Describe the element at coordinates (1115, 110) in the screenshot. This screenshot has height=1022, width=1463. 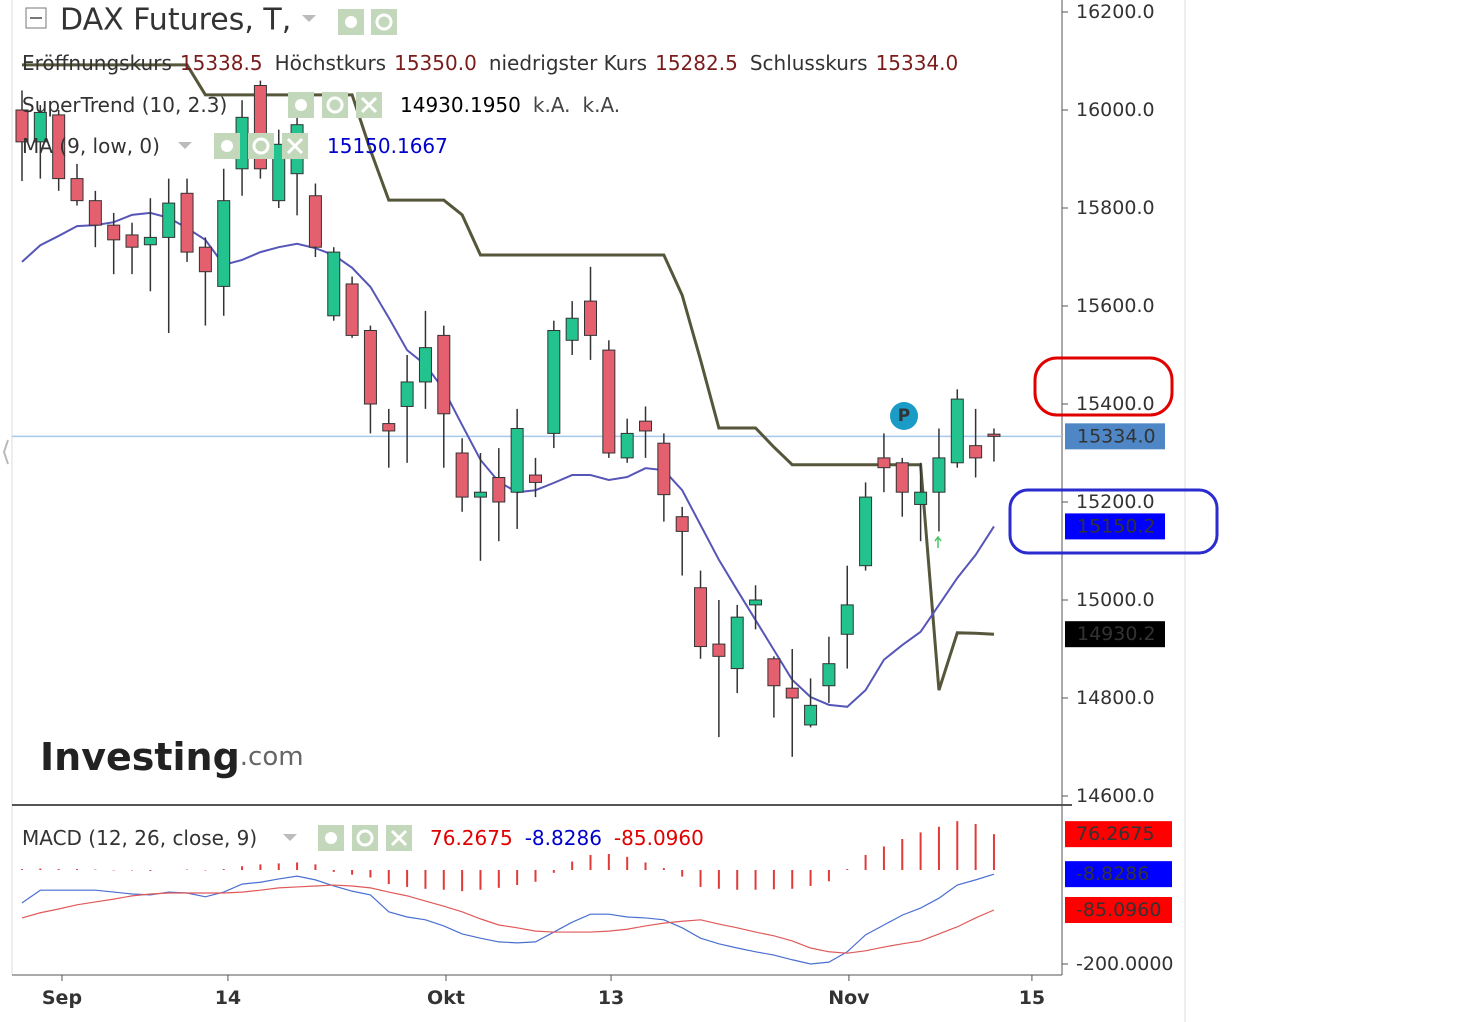
I see `y-tick-label: 16000.0` at that location.